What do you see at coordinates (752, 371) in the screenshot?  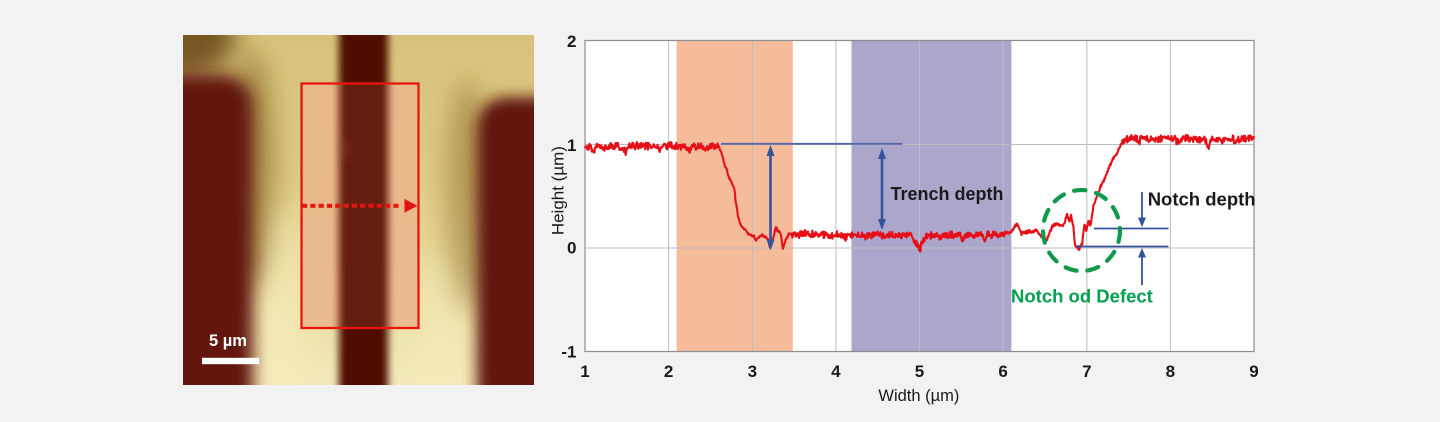 I see `svg-text: 3` at bounding box center [752, 371].